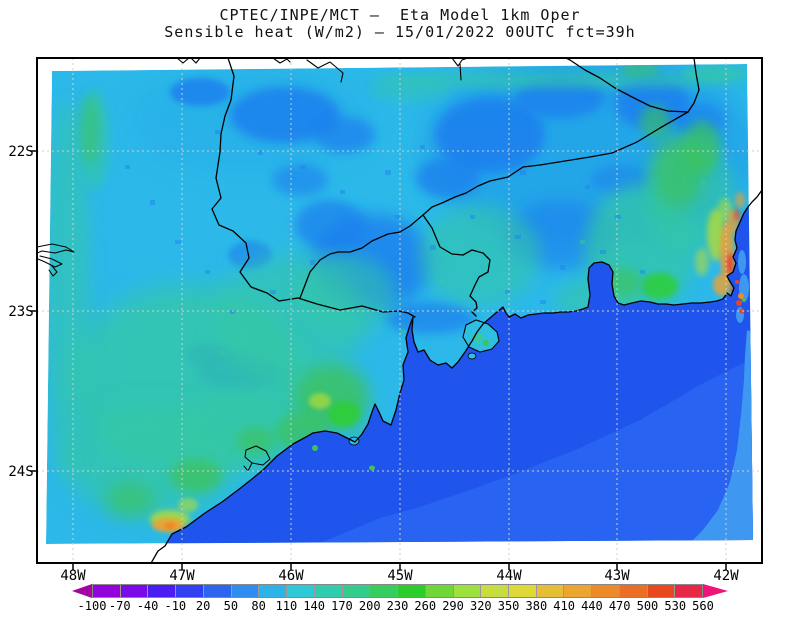 The height and width of the screenshot is (618, 800). I want to click on x-tick-label: 47W, so click(182, 576).